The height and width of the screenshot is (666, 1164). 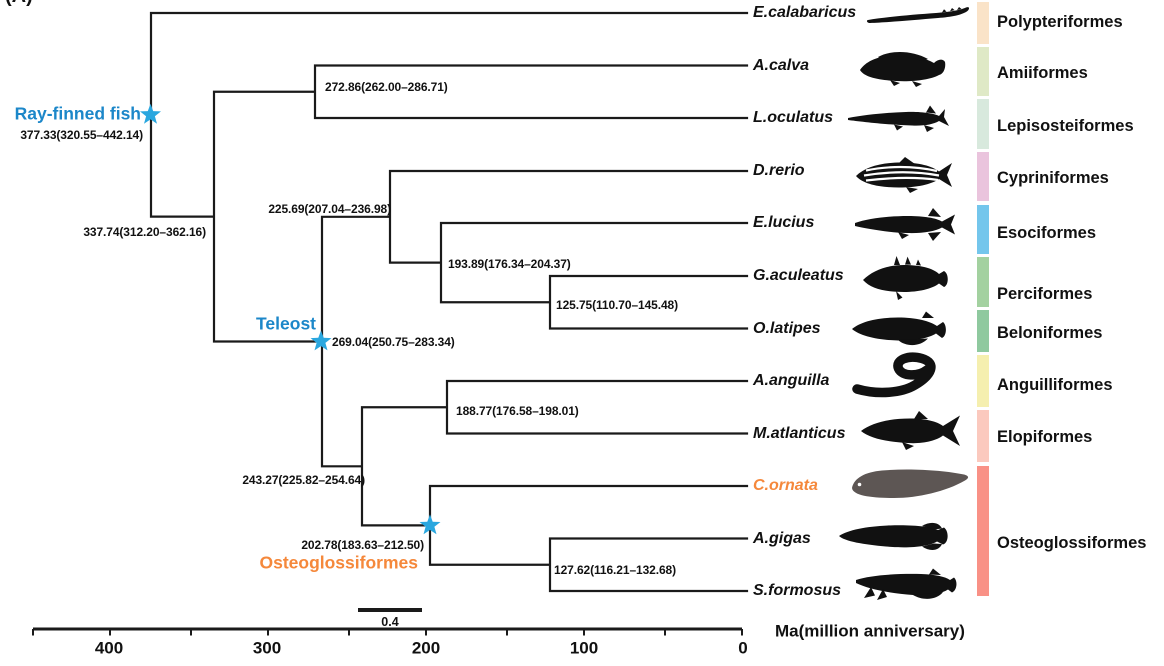 I want to click on axis-tick-400: 400, so click(x=109, y=648).